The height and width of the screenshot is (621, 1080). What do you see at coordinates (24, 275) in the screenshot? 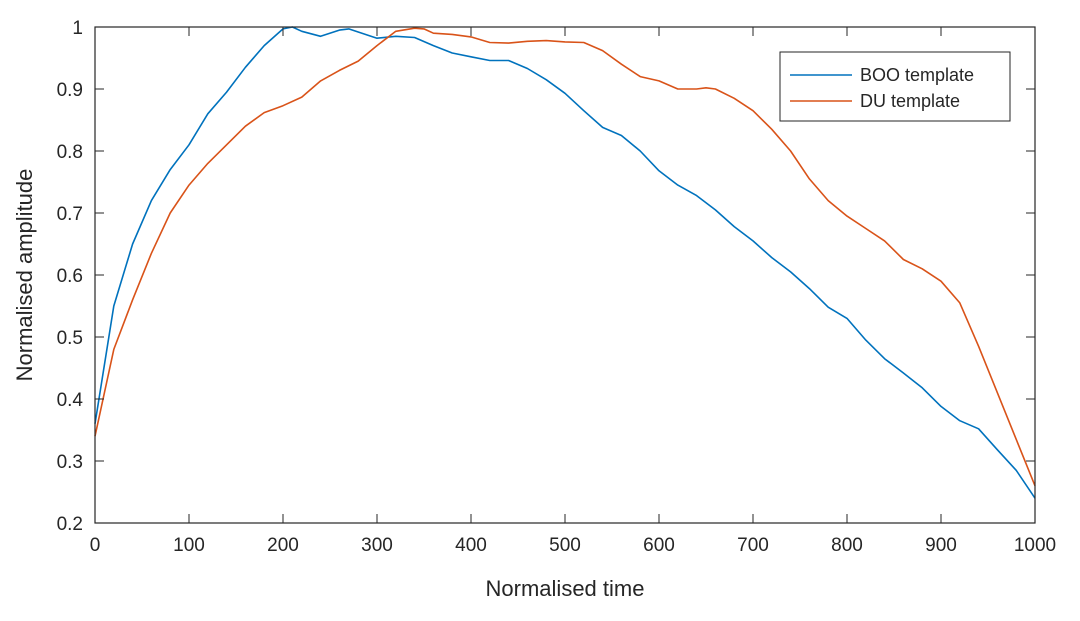
I see `y-axis-label: Normalised amplitude` at bounding box center [24, 275].